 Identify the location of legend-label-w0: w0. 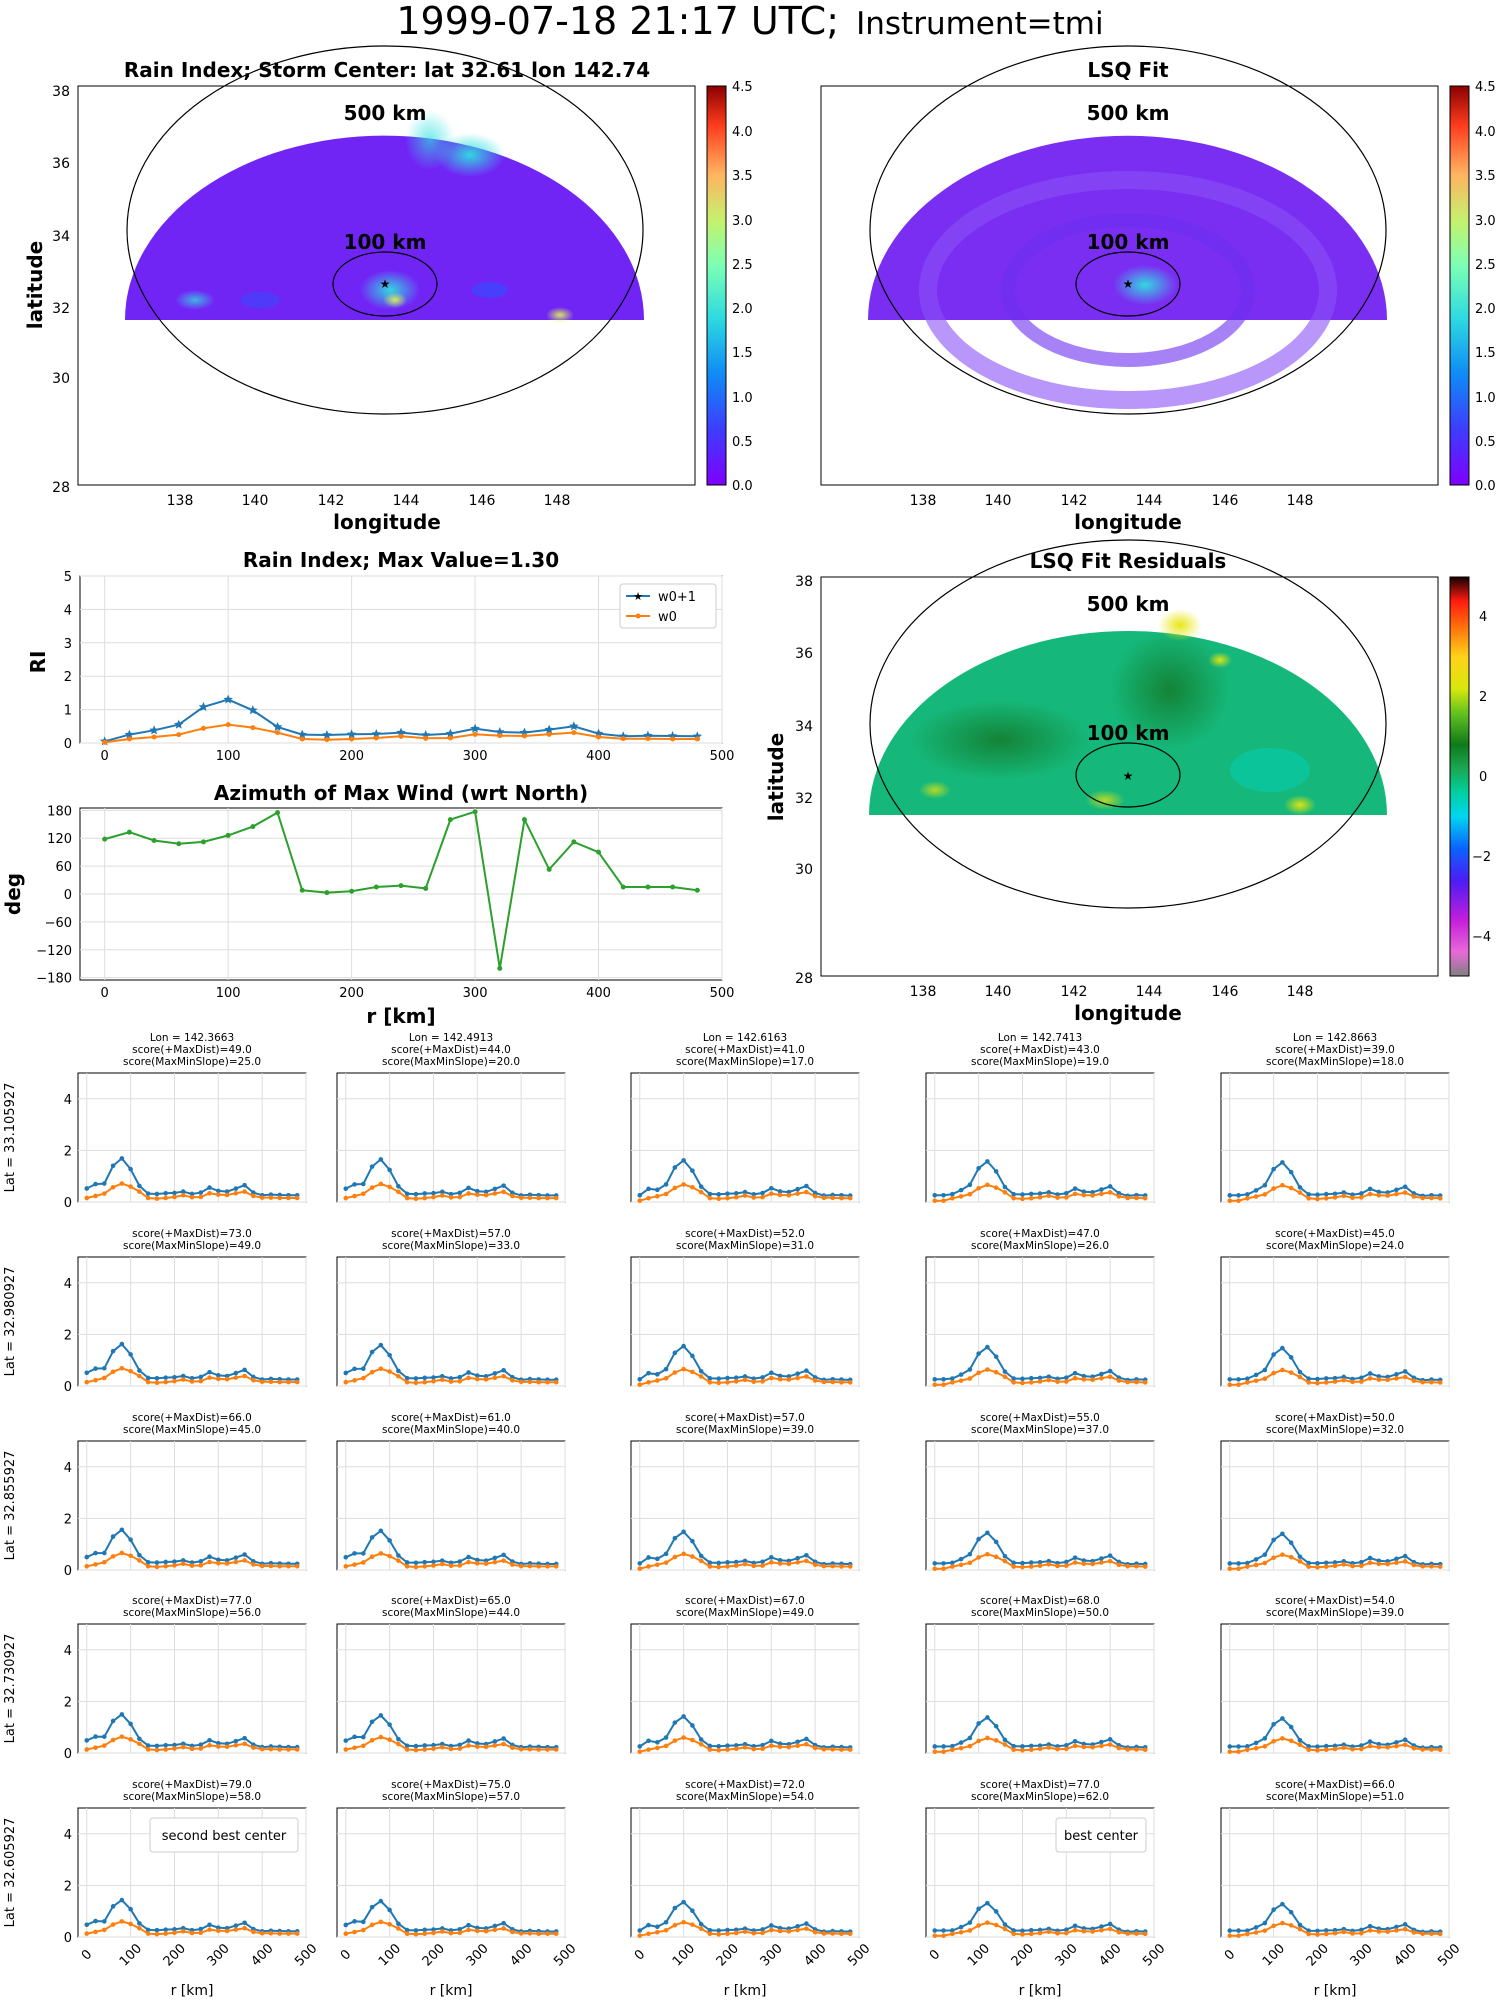
(667, 617).